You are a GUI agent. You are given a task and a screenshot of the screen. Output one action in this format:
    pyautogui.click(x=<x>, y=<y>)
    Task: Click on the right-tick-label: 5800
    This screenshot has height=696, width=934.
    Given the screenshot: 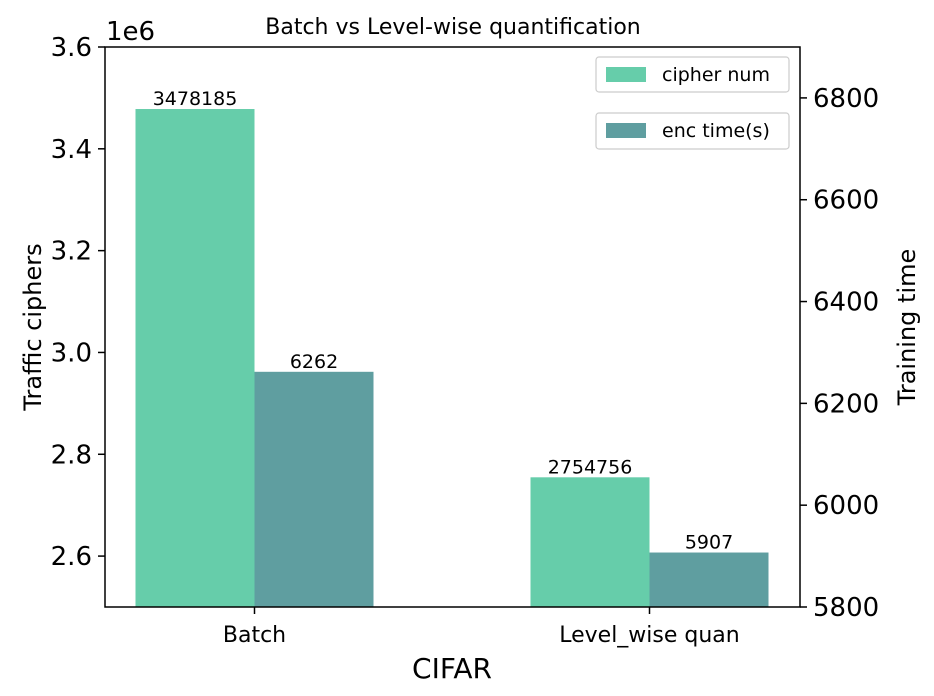 What is the action you would take?
    pyautogui.click(x=846, y=608)
    